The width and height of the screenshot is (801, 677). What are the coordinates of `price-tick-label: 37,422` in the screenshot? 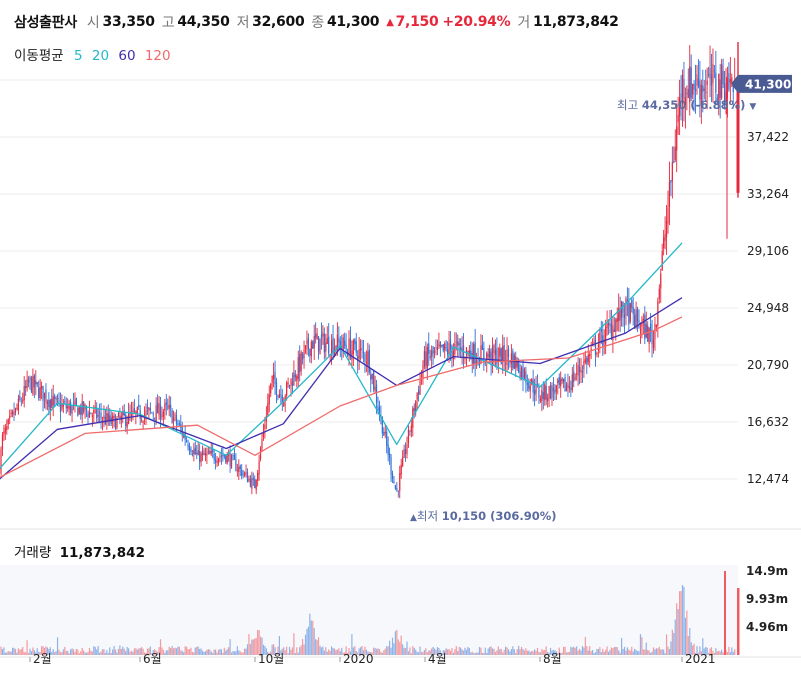 It's located at (768, 137).